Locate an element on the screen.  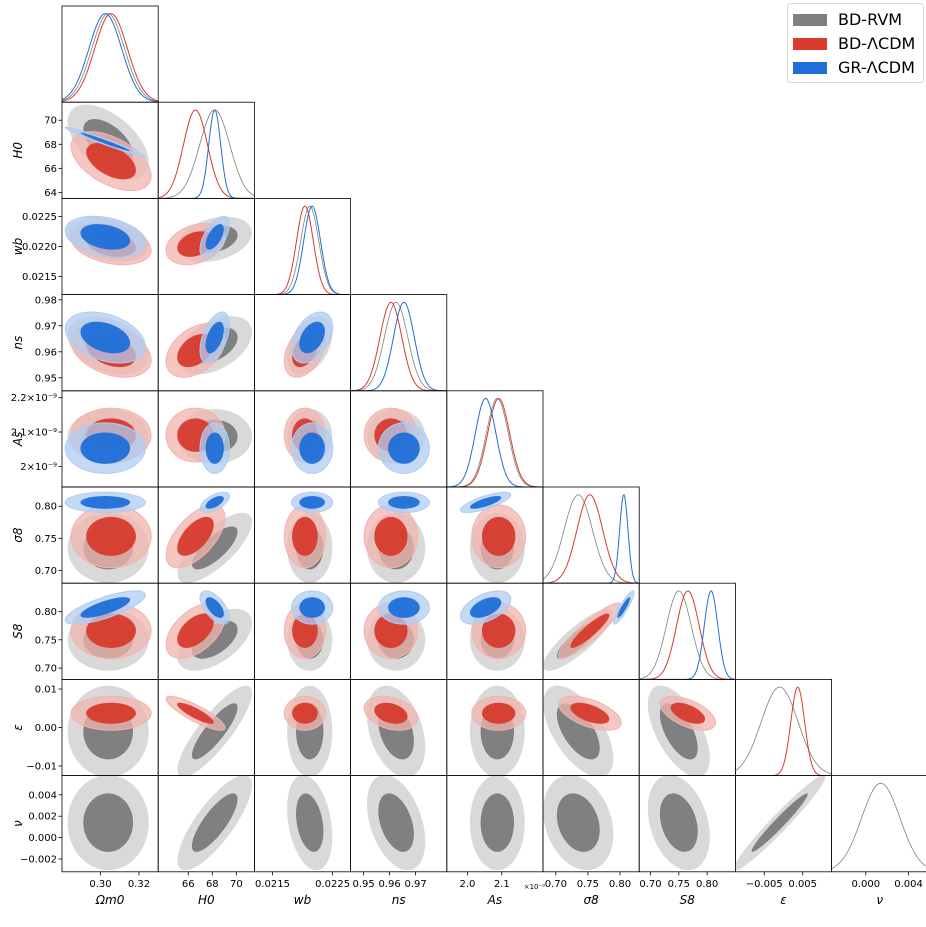
xtick-label-S8: 0.75 is located at coordinates (679, 884).